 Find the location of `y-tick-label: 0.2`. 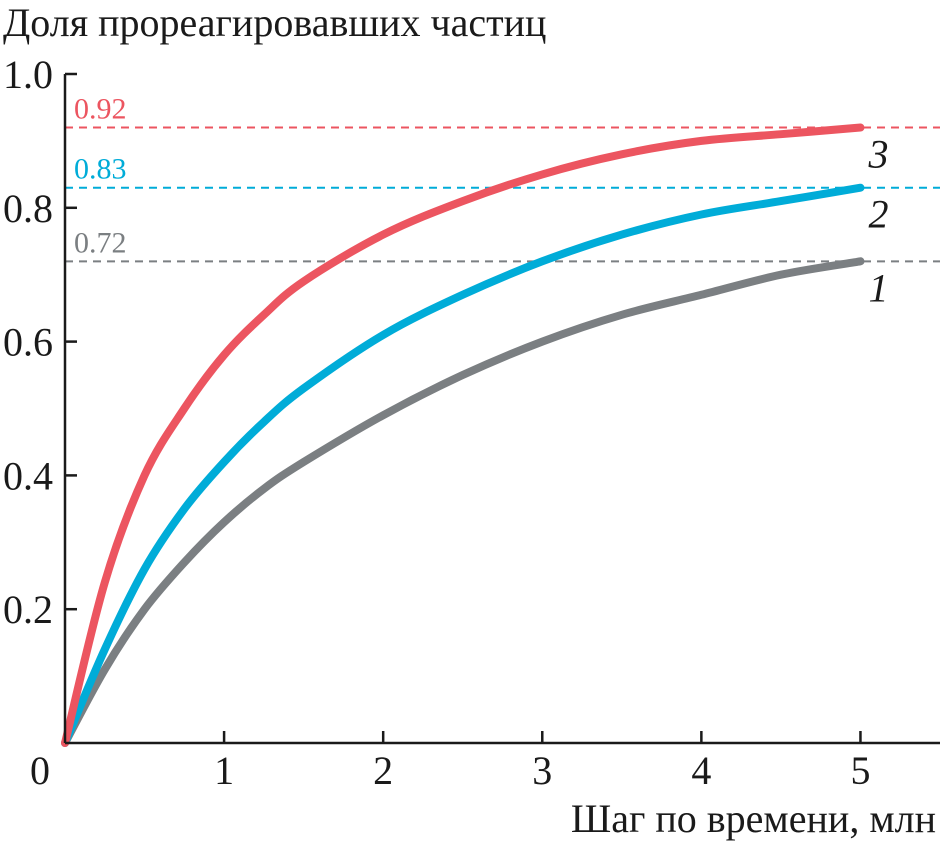

y-tick-label: 0.2 is located at coordinates (28, 609).